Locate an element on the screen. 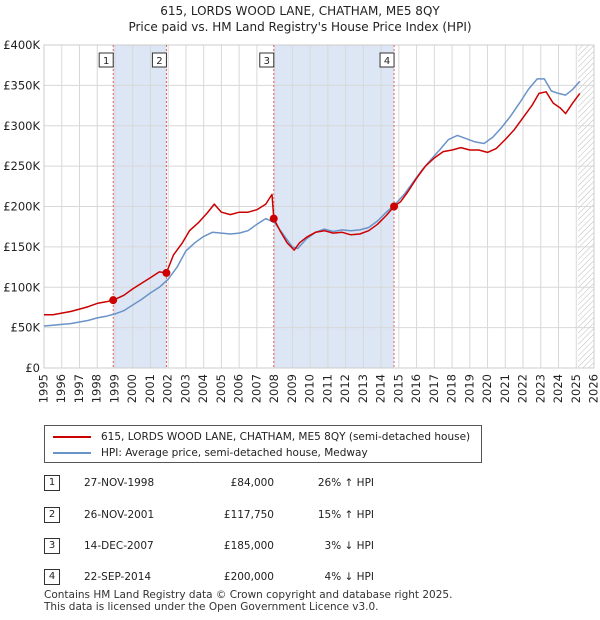  x-tick-label: 2005 is located at coordinates (221, 388).